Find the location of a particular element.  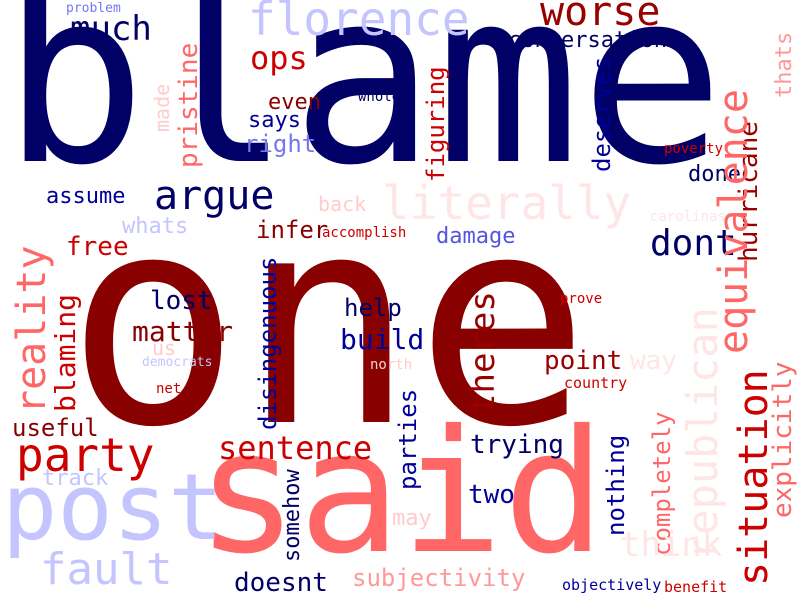

word-build: build is located at coordinates (382, 339).